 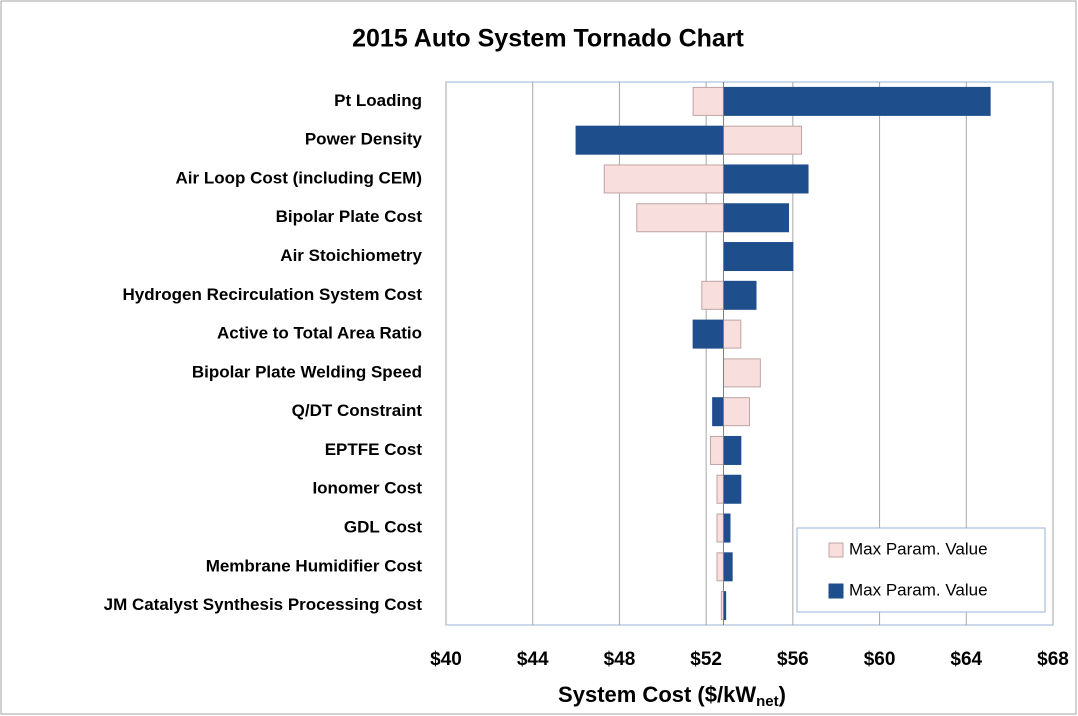 I want to click on category-label: Bipolar Plate Welding Speed, so click(x=307, y=371).